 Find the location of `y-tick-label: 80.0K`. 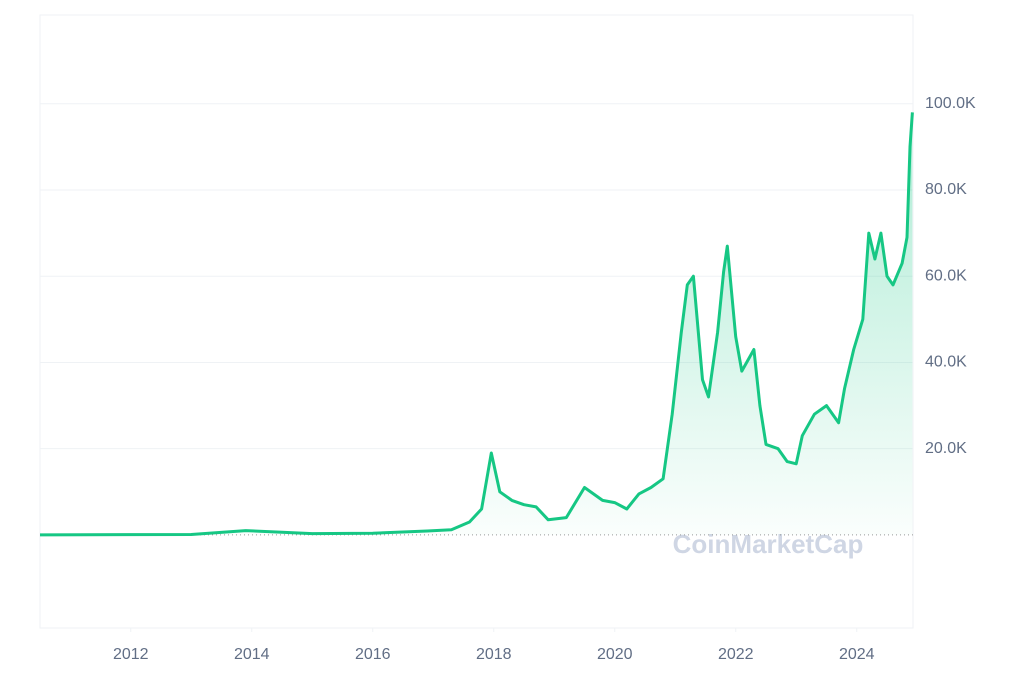

y-tick-label: 80.0K is located at coordinates (946, 189).